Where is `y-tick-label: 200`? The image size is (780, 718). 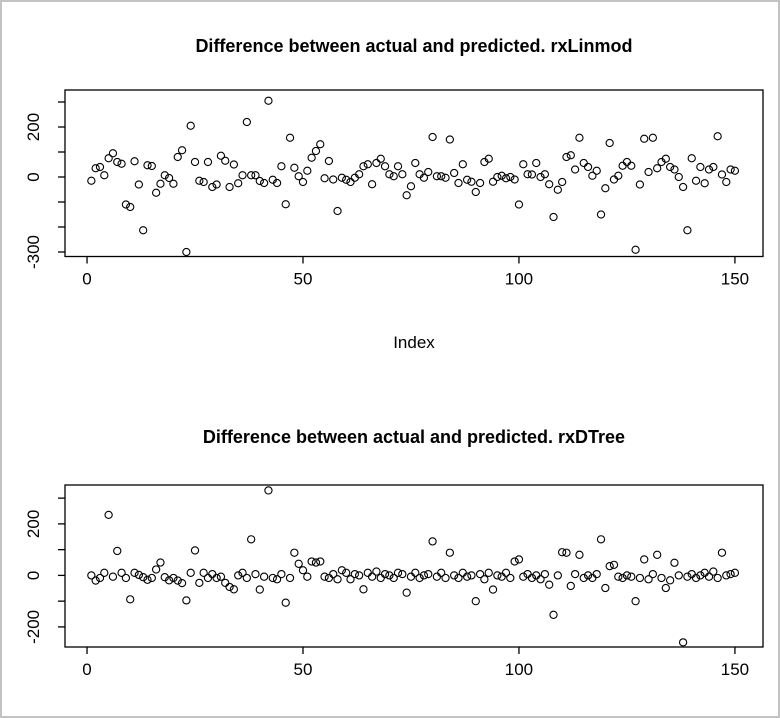 y-tick-label: 200 is located at coordinates (33, 127).